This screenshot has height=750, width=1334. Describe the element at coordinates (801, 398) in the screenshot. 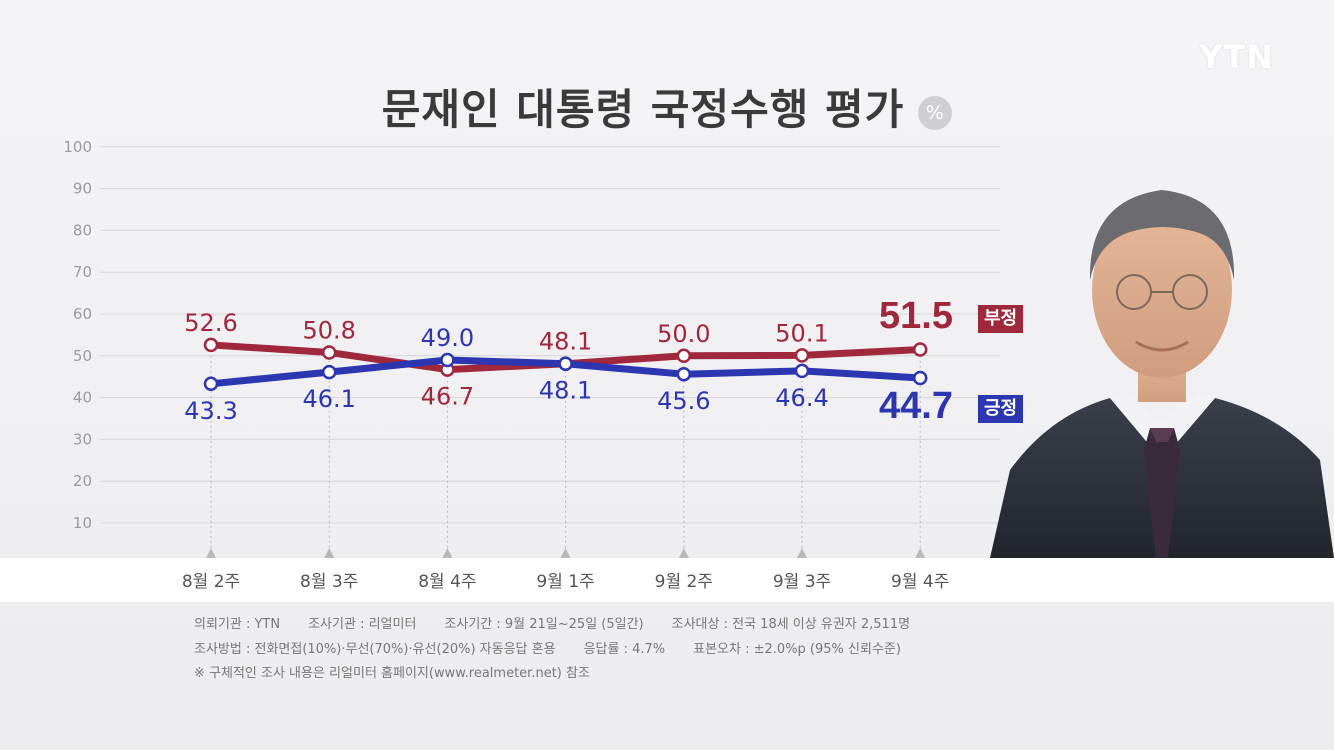

I see `value-label: 46.4` at that location.